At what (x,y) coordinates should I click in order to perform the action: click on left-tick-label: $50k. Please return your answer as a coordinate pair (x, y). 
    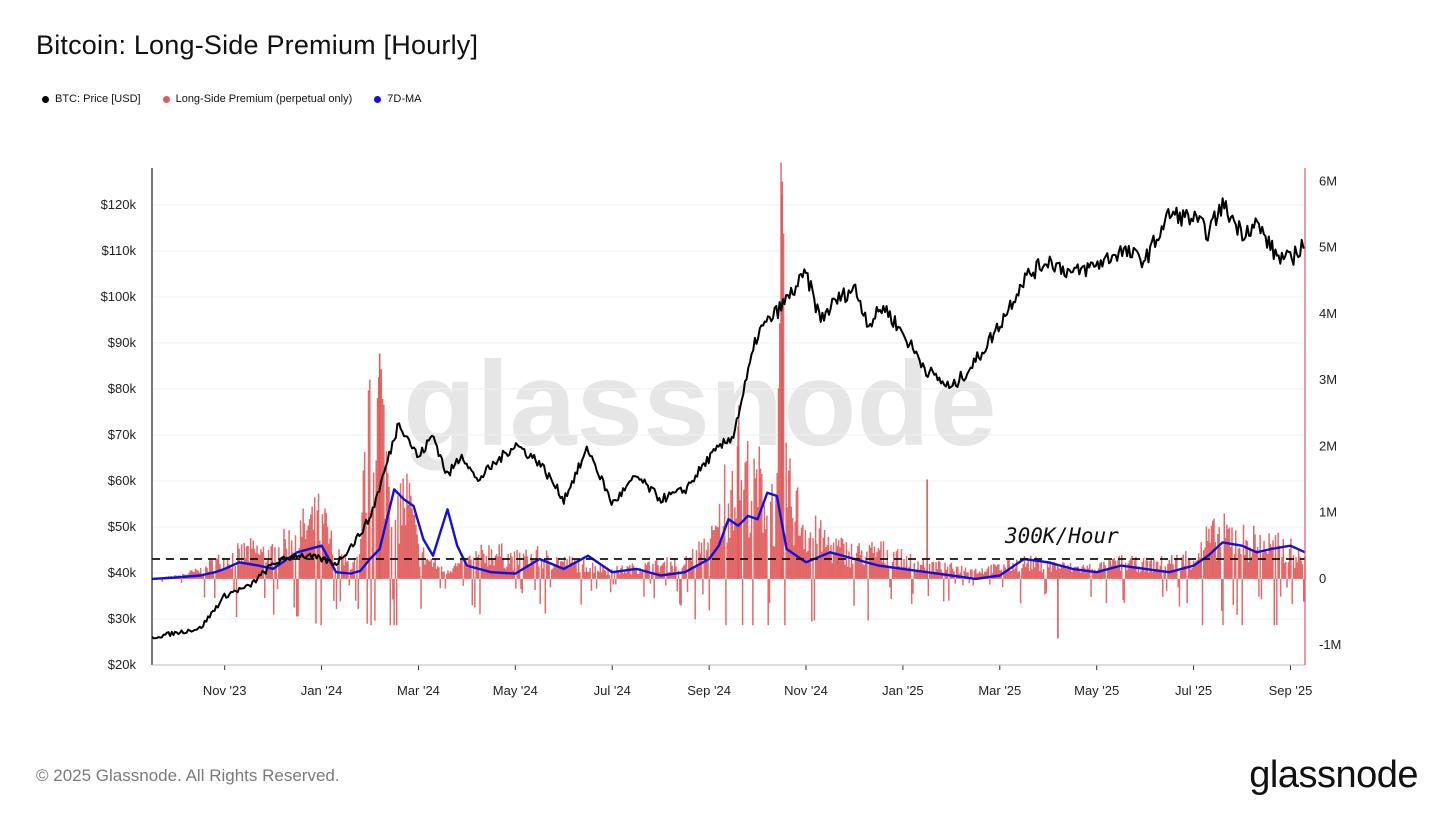
    Looking at the image, I should click on (122, 526).